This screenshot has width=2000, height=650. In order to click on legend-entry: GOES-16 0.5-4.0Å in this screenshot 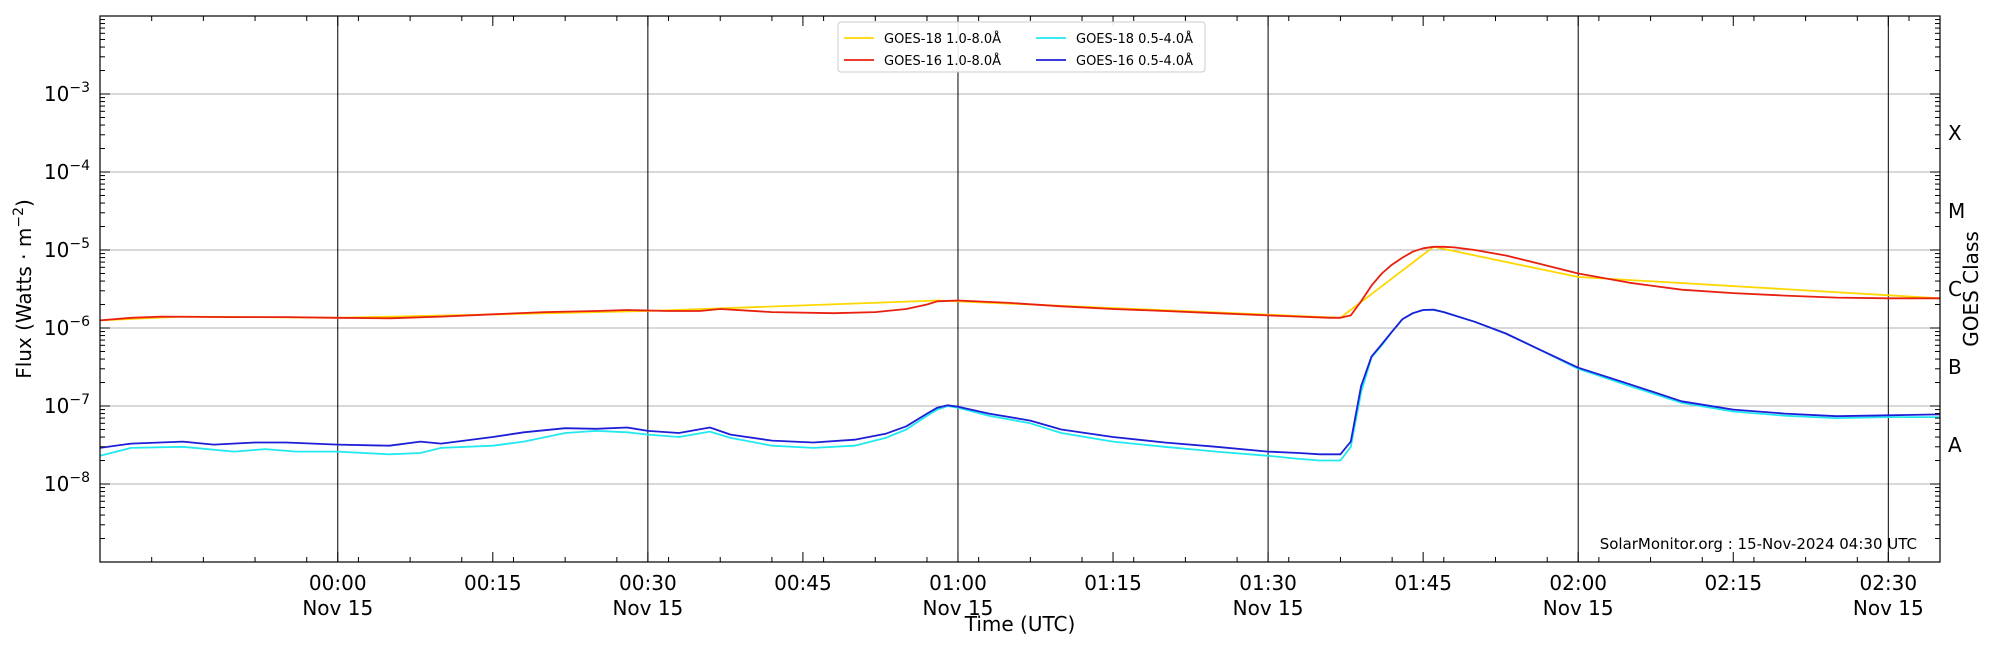, I will do `click(1134, 61)`.